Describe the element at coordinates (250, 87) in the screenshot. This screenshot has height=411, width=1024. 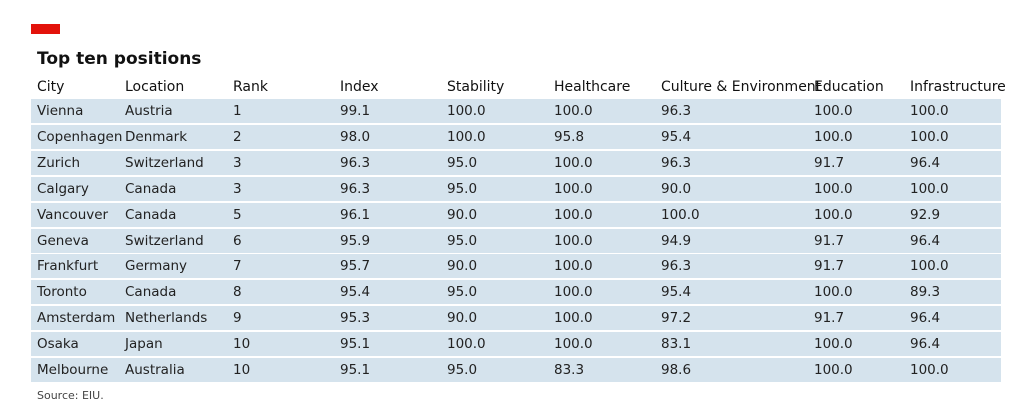
I see `column-header: Rank` at that location.